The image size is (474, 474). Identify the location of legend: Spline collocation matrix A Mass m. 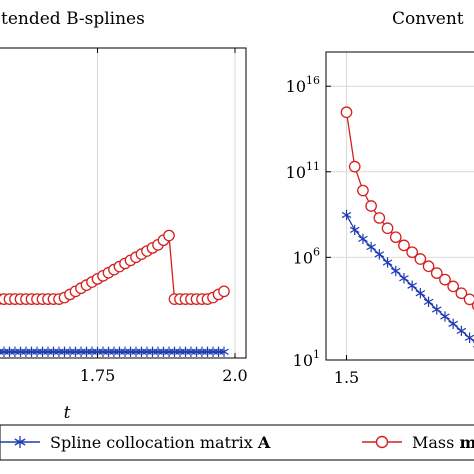
(237, 442).